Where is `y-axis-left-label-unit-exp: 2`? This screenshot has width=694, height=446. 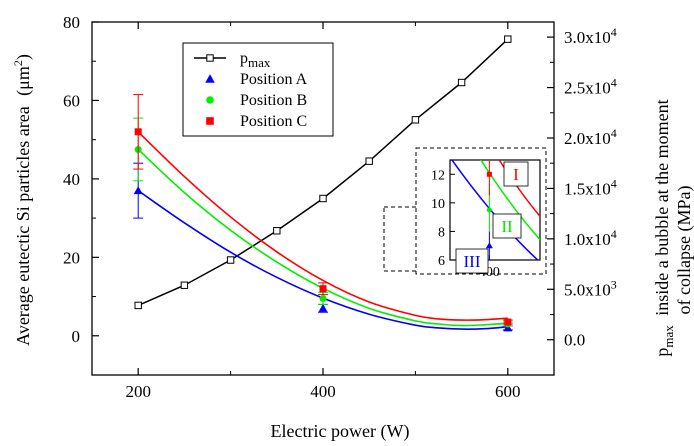 y-axis-left-label-unit-exp: 2 is located at coordinates (18, 63).